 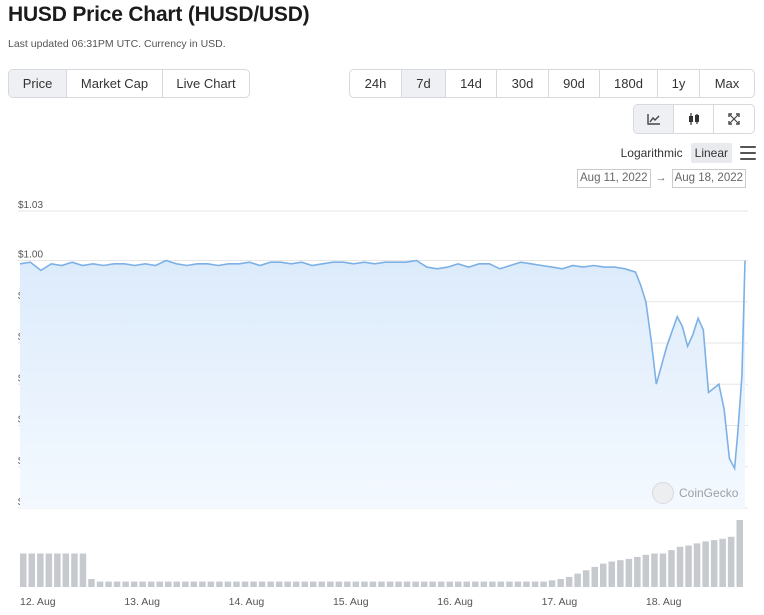 What do you see at coordinates (663, 493) in the screenshot?
I see `coingecko-logo-icon` at bounding box center [663, 493].